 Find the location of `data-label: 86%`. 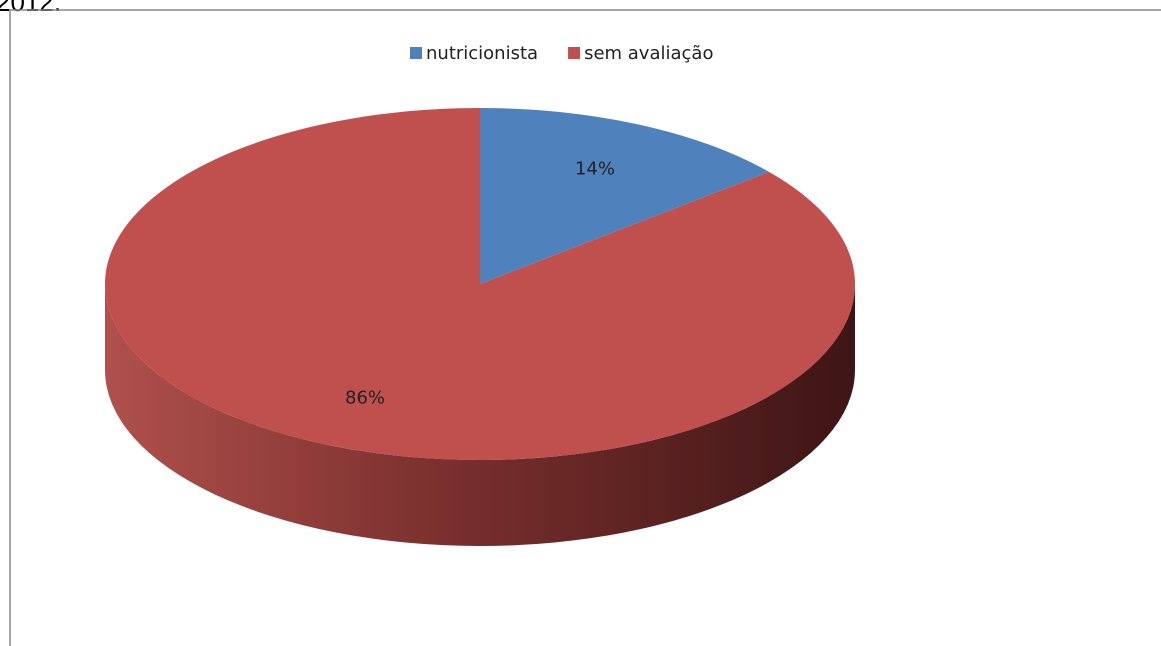

data-label: 86% is located at coordinates (365, 398).